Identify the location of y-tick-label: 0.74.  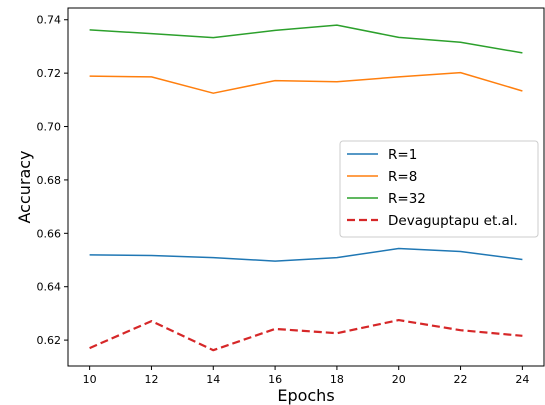
(49, 20).